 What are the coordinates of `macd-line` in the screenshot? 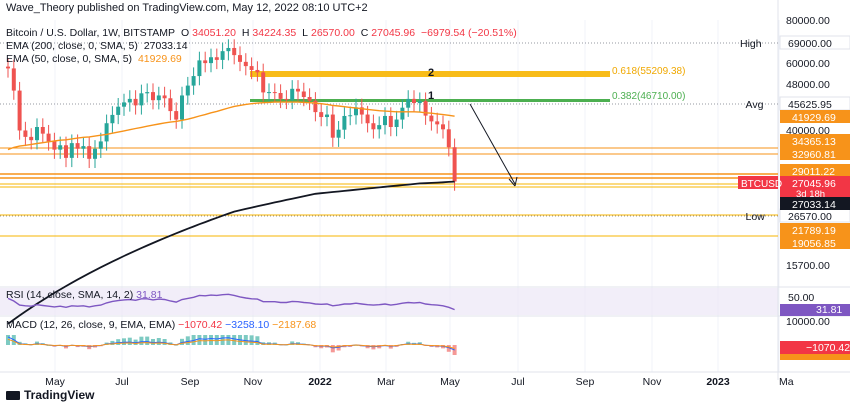 It's located at (231, 343).